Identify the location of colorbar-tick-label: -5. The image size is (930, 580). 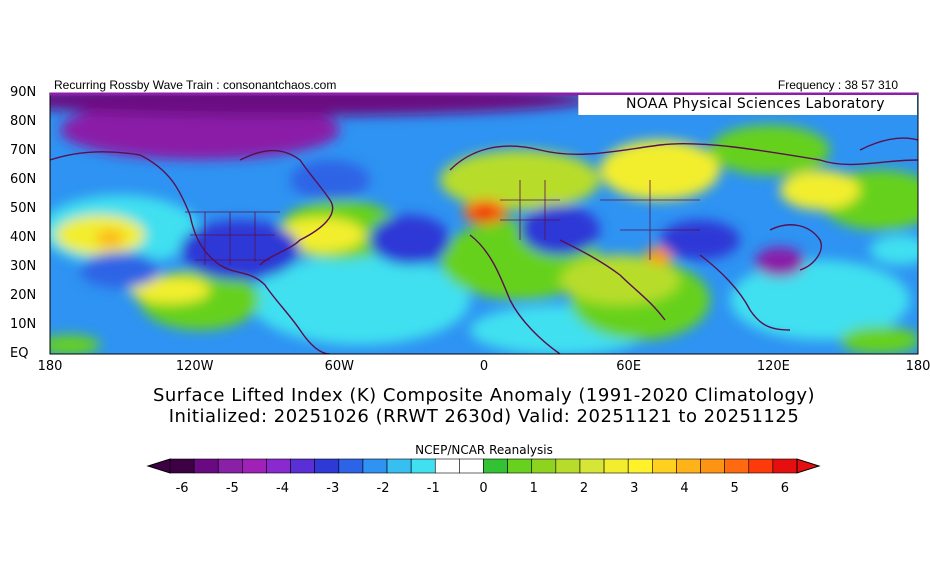
(232, 488).